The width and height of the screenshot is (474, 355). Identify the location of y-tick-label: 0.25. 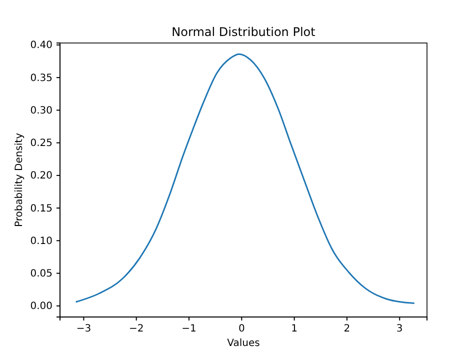
(41, 144).